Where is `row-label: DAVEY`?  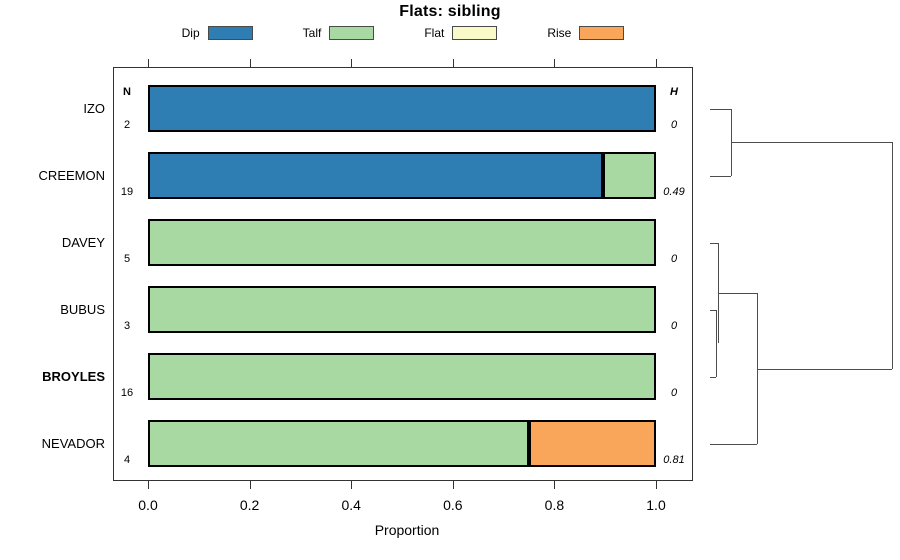 row-label: DAVEY is located at coordinates (83, 242).